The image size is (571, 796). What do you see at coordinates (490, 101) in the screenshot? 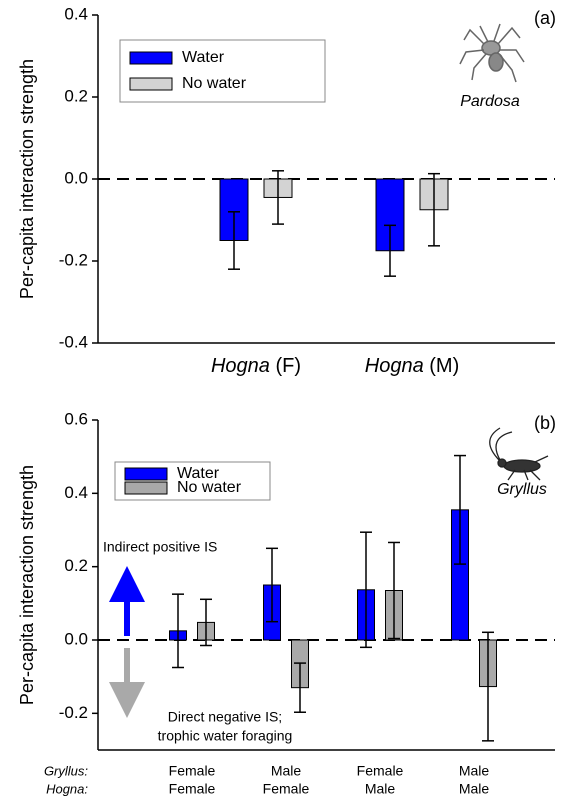
I see `annotation: Pardosa` at bounding box center [490, 101].